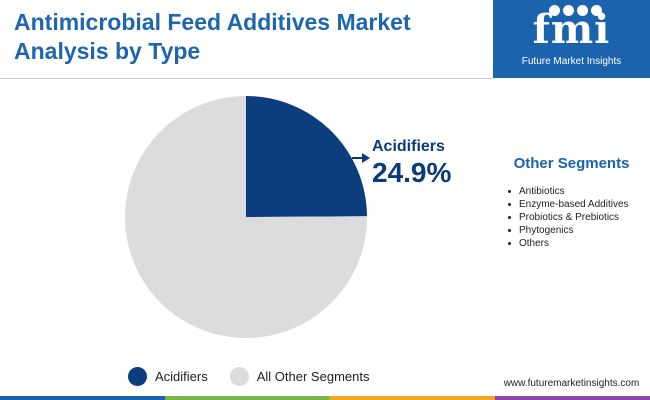 The width and height of the screenshot is (650, 400). I want to click on brand-panel: fmi Future Market Insights, so click(571, 39).